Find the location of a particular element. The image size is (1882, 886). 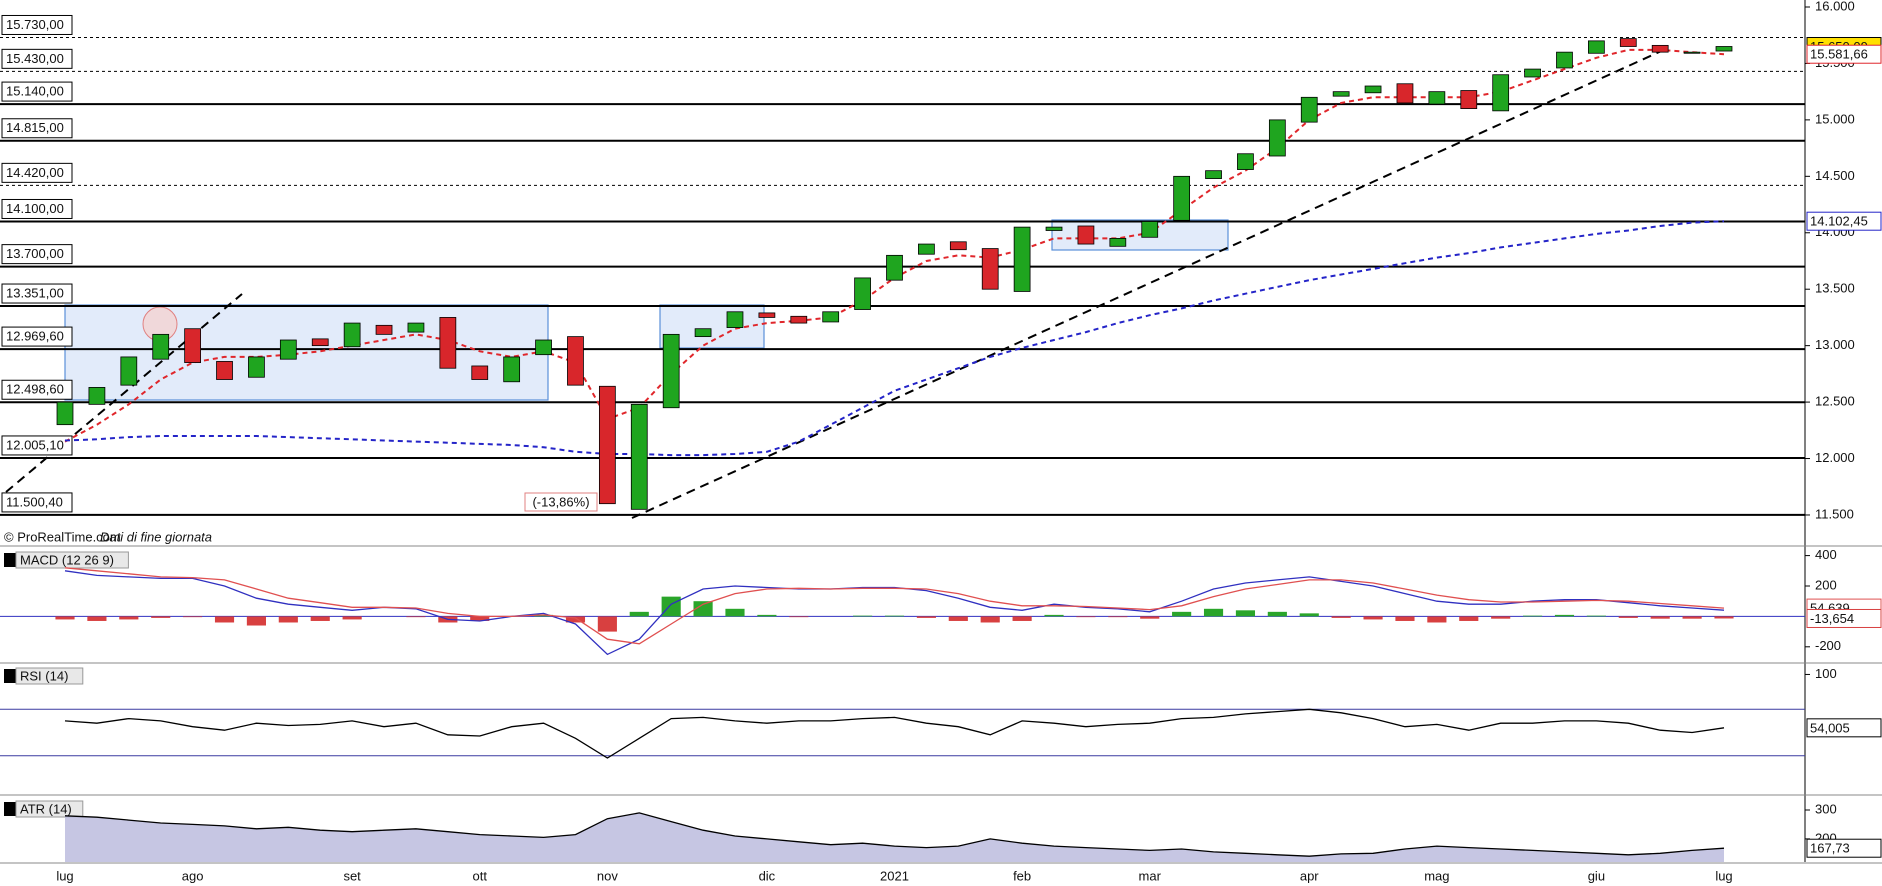

price-tag-label: 54,005 is located at coordinates (1830, 727).